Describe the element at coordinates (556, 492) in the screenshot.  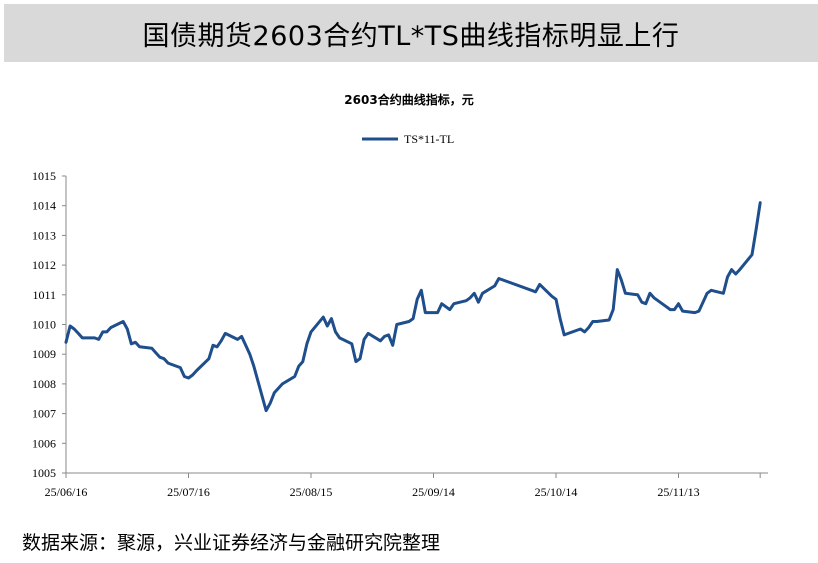
I see `x-tick-label: 25/10/14` at that location.